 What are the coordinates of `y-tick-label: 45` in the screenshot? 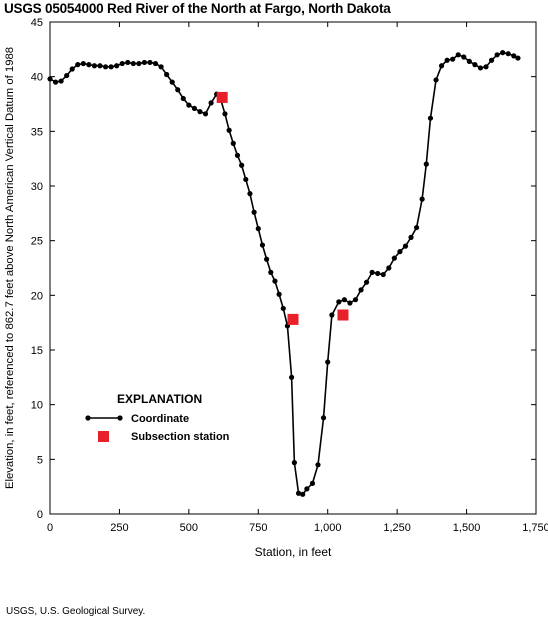 It's located at (37, 23).